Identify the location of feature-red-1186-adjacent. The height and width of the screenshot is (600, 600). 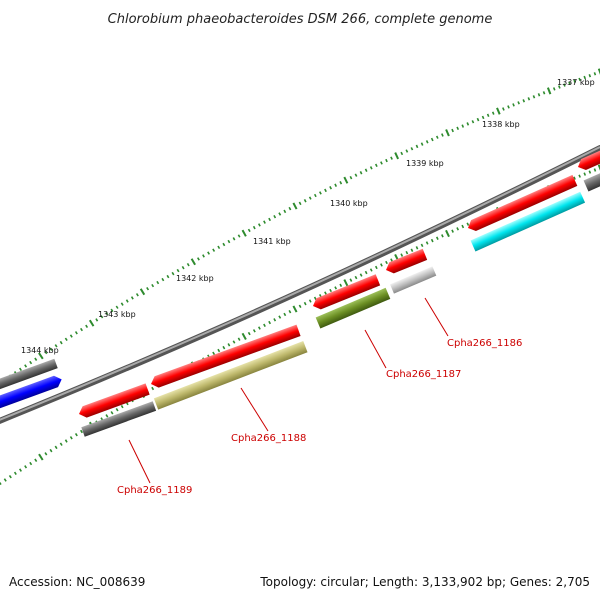
(406, 262).